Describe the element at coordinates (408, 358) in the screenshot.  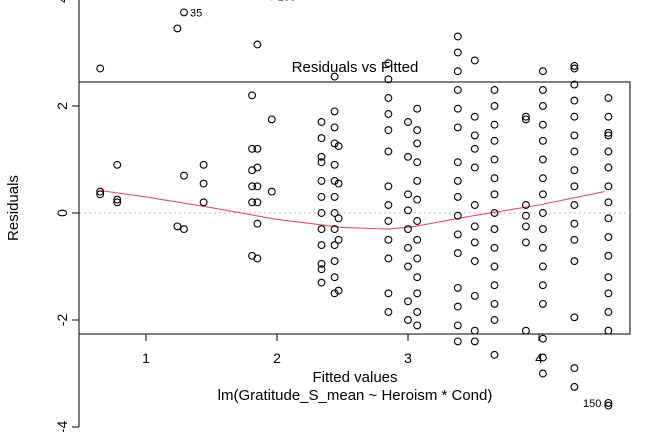
I see `x-tick-label: 3` at that location.